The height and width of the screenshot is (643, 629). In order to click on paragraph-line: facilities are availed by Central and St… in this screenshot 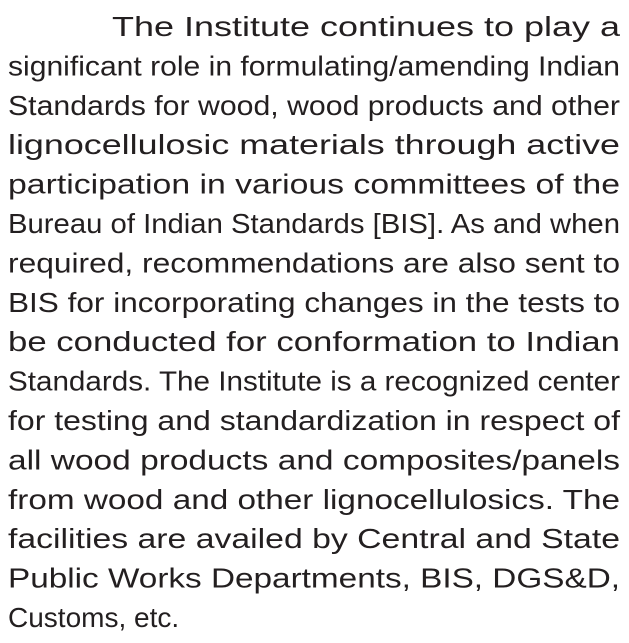, I will do `click(314, 538)`.